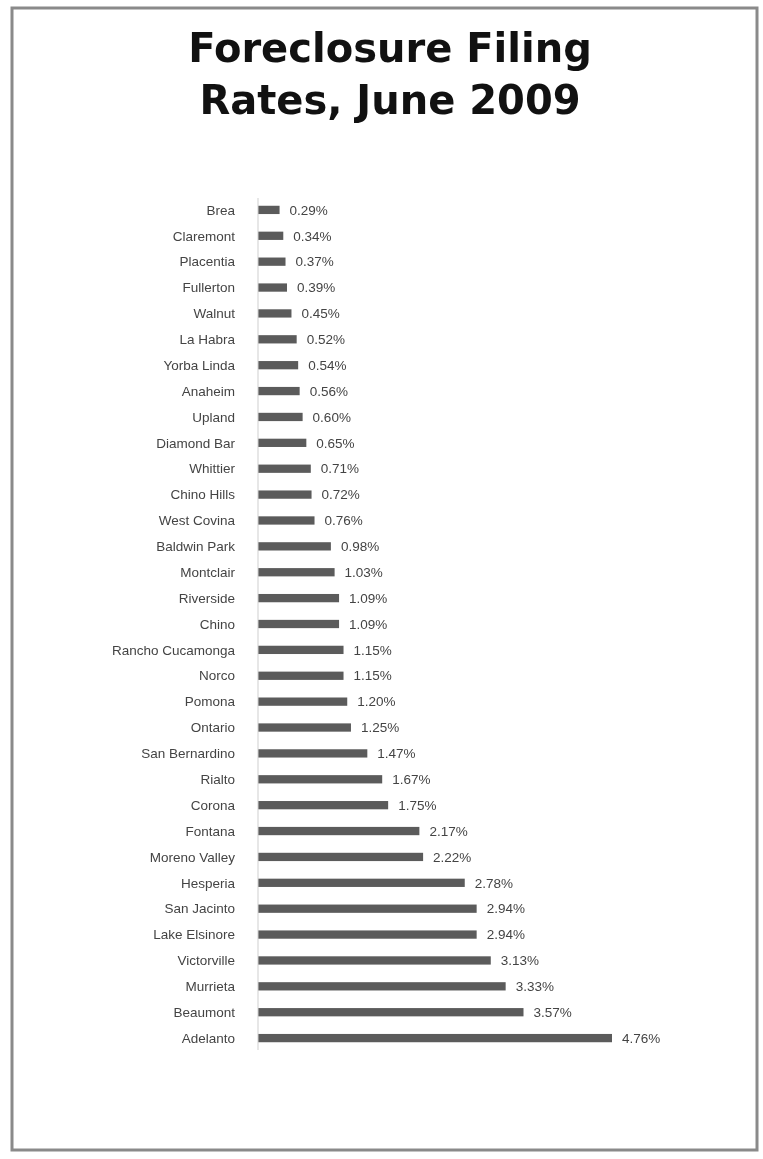 The height and width of the screenshot is (1159, 763). Describe the element at coordinates (308, 210) in the screenshot. I see `data-label: 0.29%` at that location.